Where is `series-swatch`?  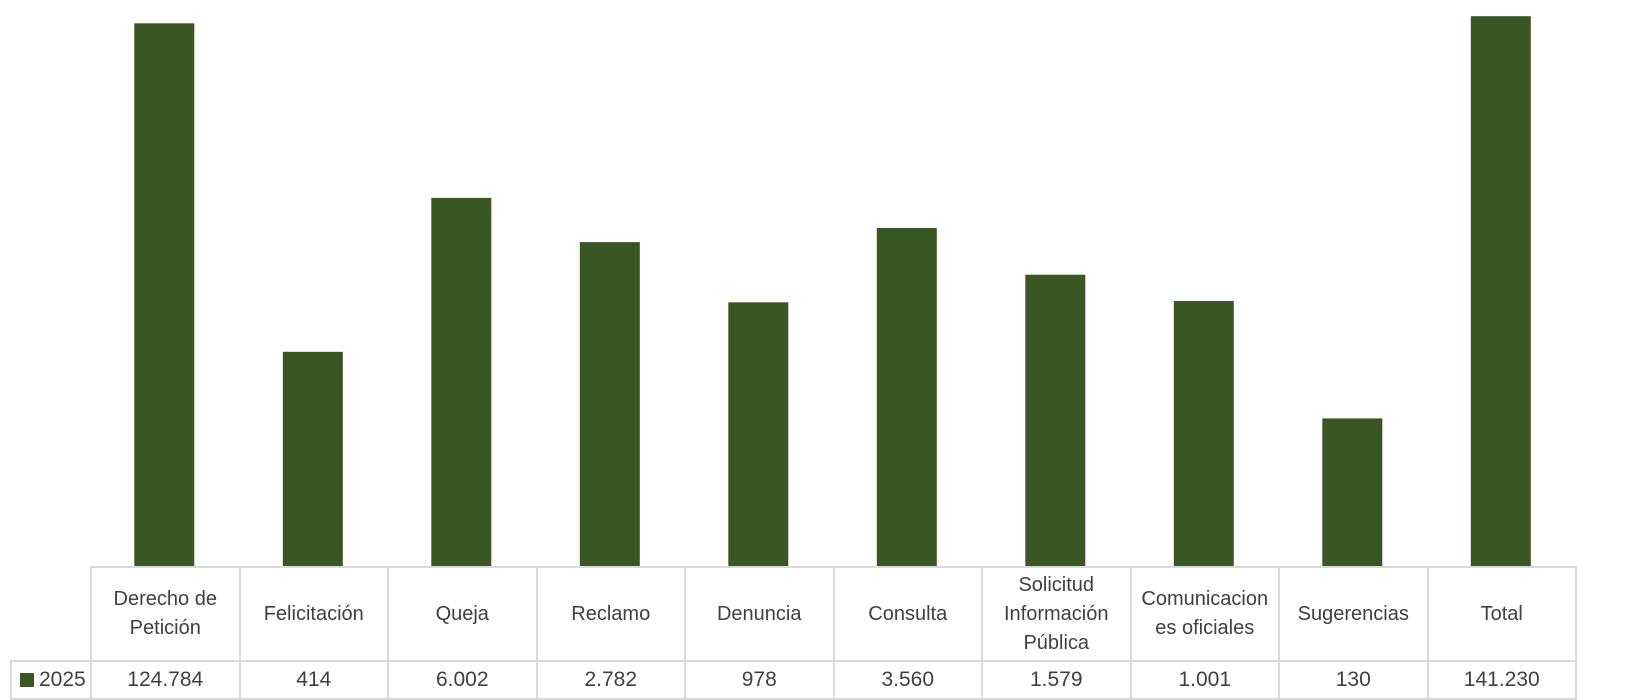 series-swatch is located at coordinates (27, 680).